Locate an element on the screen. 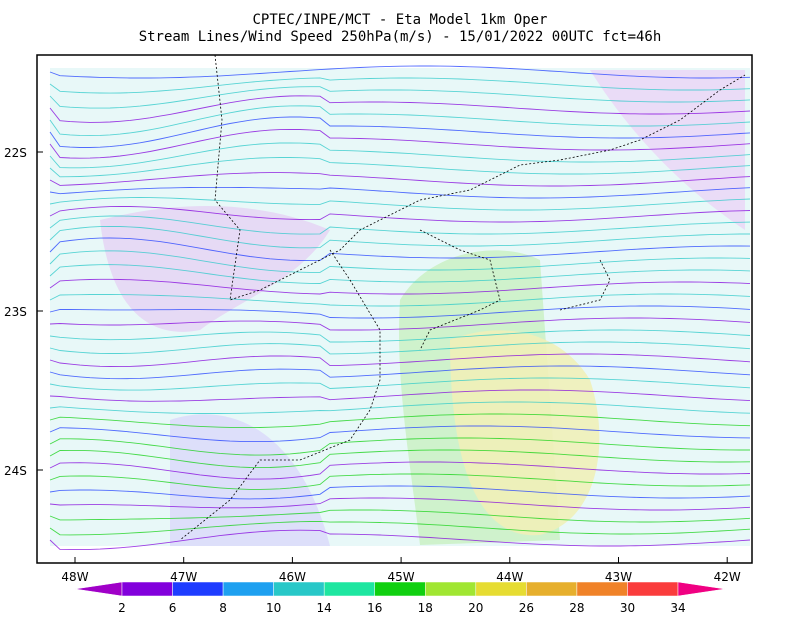 The image size is (800, 622). title: CPTEC/INPE/MCT - Eta Model 1km Oper is located at coordinates (399, 20).